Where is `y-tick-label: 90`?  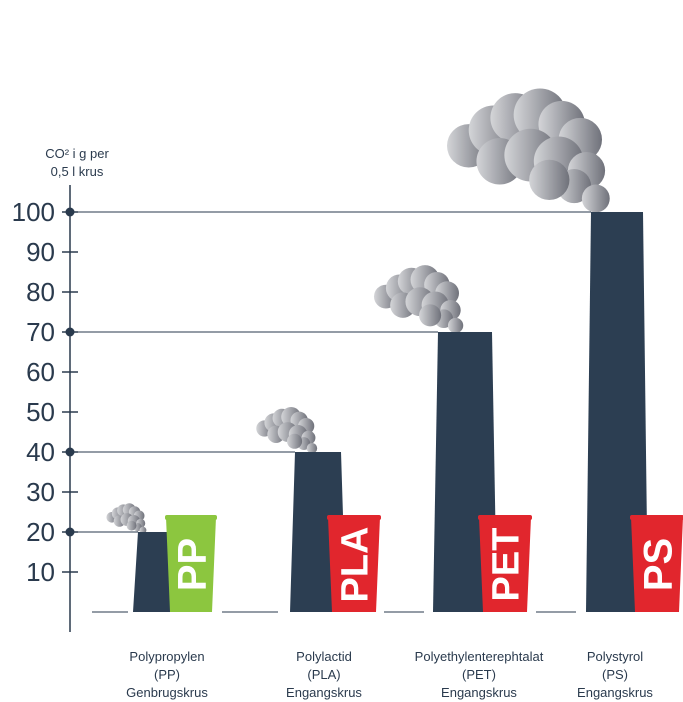 y-tick-label: 90 is located at coordinates (40, 252).